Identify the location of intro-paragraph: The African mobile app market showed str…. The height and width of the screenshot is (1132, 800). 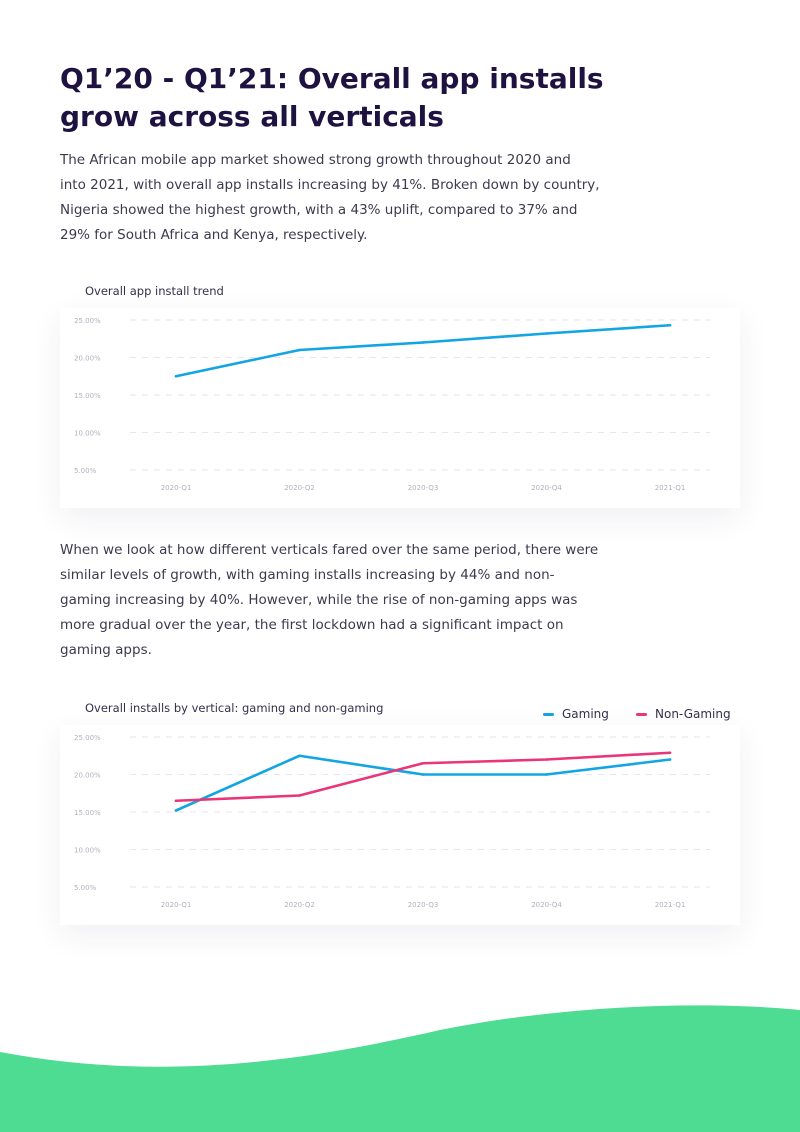
(330, 197).